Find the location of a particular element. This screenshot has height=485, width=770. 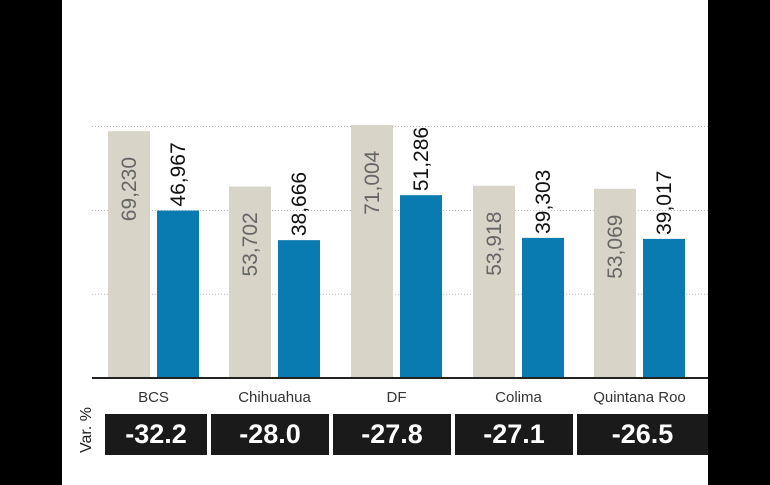

bar-value-label: 39,303 is located at coordinates (543, 202).